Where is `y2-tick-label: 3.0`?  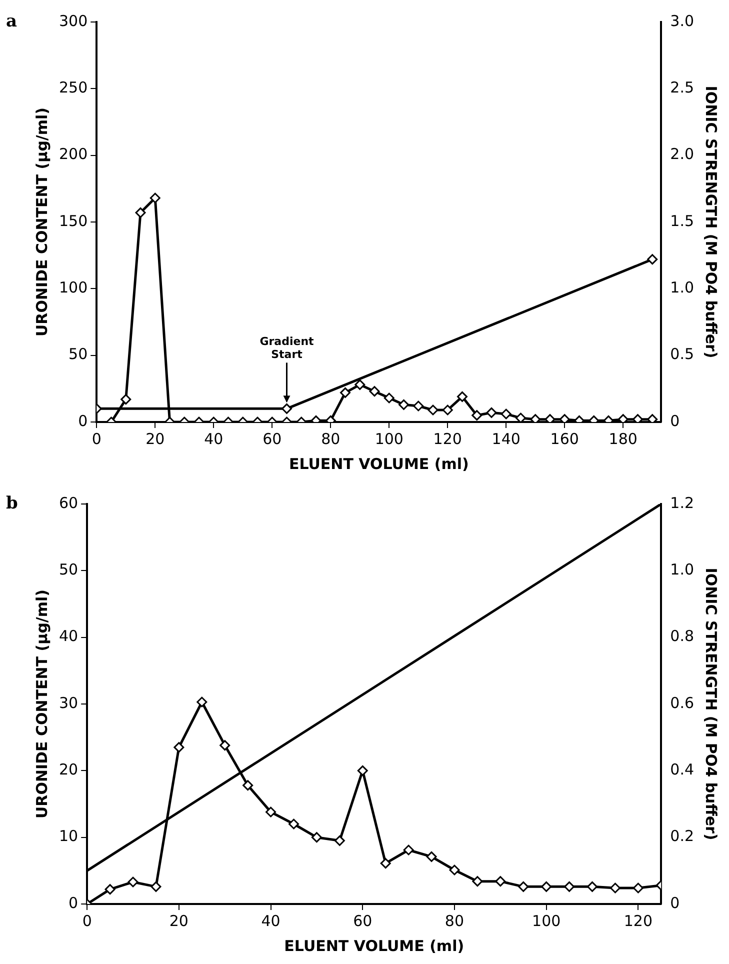
y2-tick-label: 3.0 is located at coordinates (682, 21).